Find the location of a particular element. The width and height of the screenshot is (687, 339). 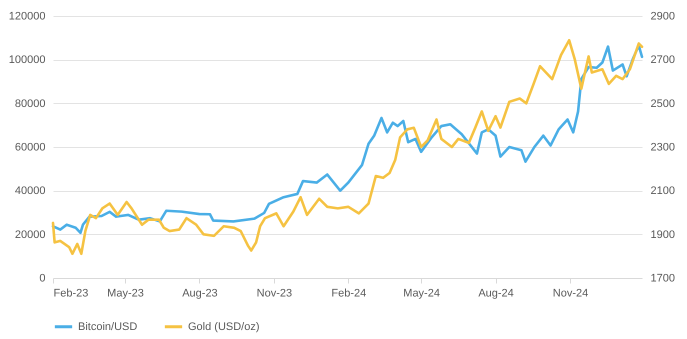

y-tick-label: 120000 is located at coordinates (27, 16).